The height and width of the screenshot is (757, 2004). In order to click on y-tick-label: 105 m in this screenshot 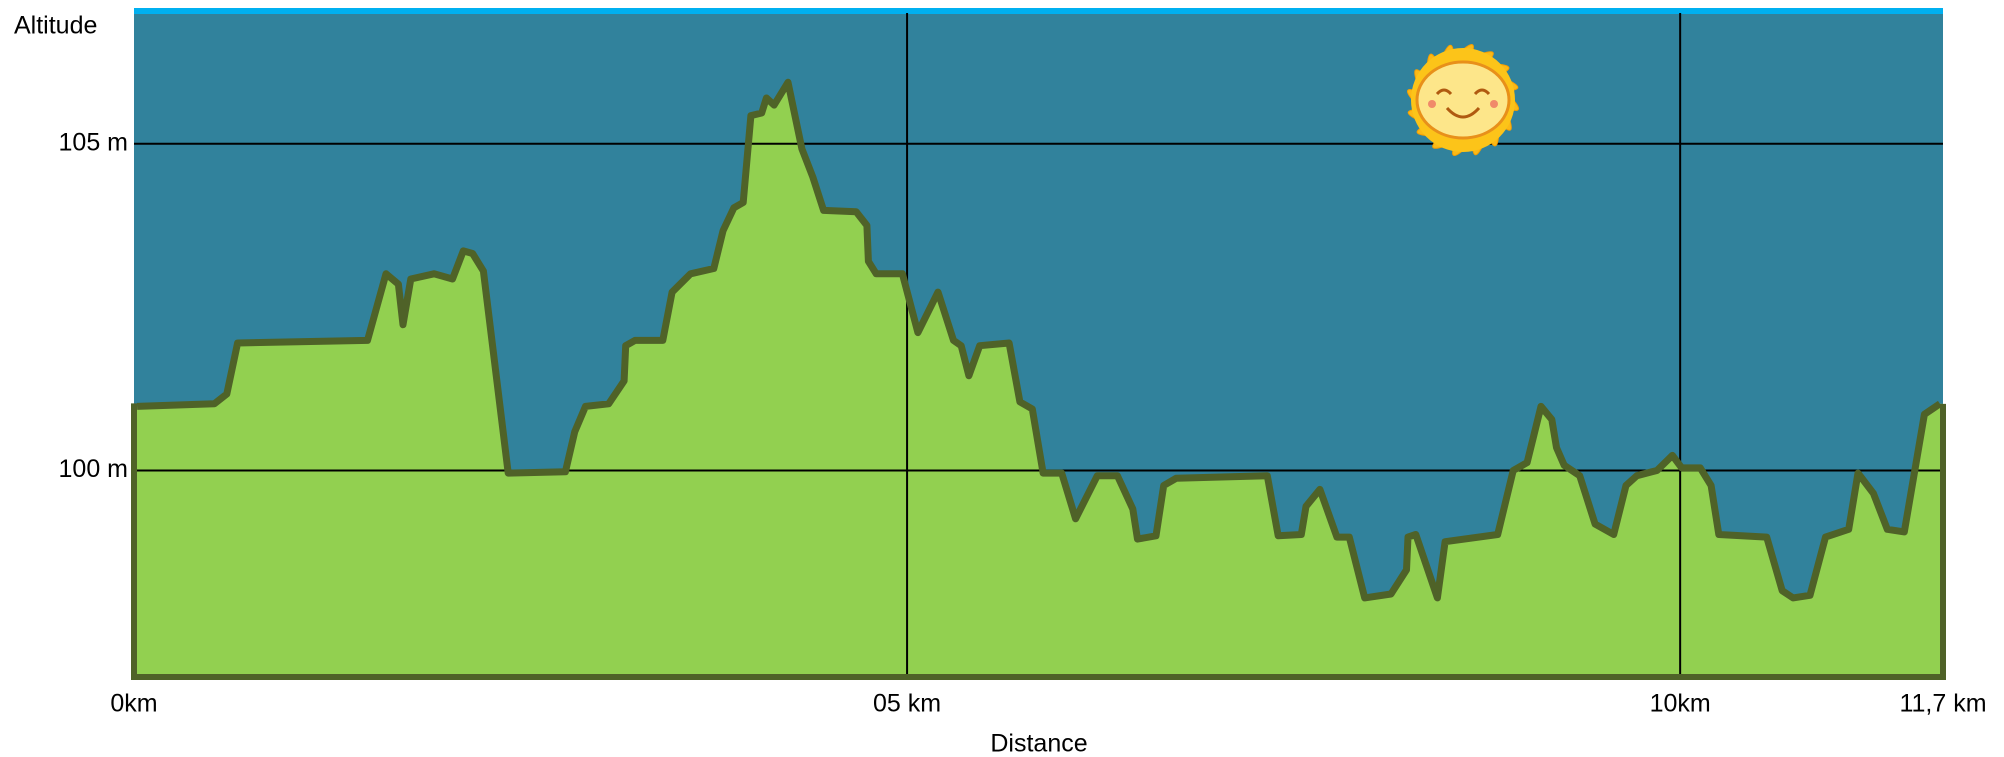, I will do `click(93, 142)`.